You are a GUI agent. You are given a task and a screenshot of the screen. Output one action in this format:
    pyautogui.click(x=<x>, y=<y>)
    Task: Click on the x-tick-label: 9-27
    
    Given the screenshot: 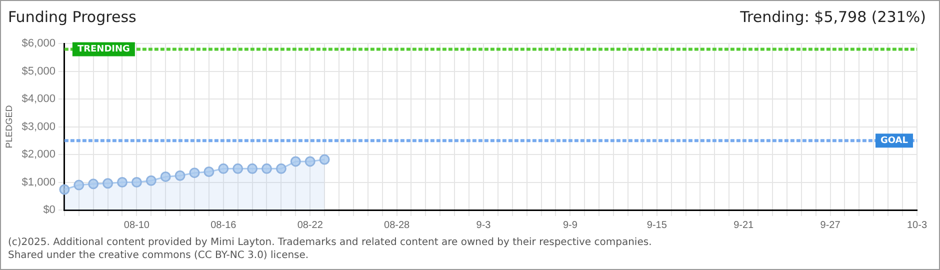 What is the action you would take?
    pyautogui.click(x=830, y=225)
    